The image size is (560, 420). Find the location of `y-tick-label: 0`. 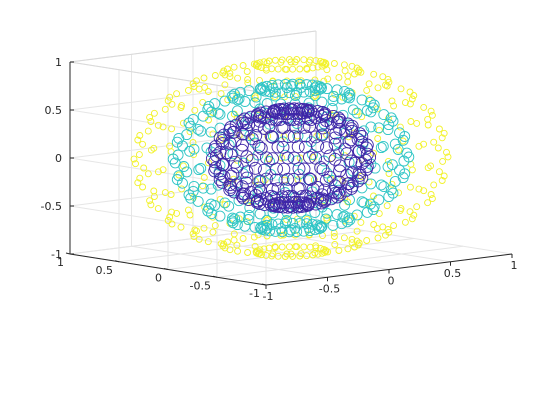

y-tick-label: 0 is located at coordinates (158, 278).